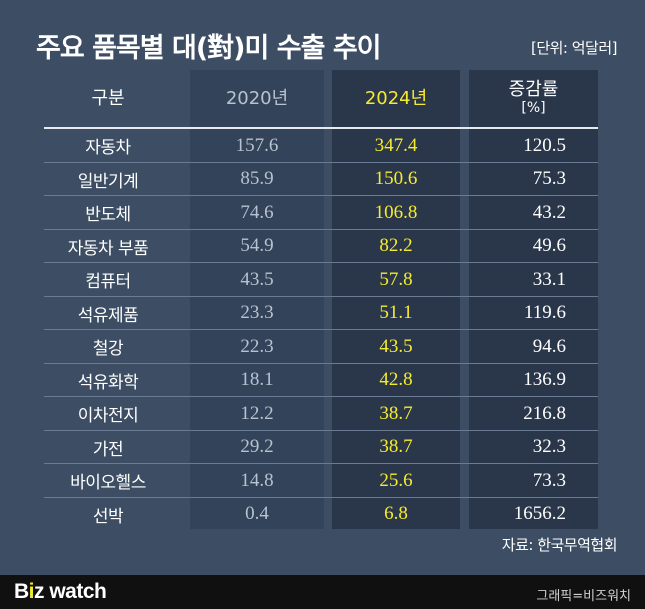 The width and height of the screenshot is (645, 609). What do you see at coordinates (544, 379) in the screenshot?
I see `row-value-rate: 136.9` at bounding box center [544, 379].